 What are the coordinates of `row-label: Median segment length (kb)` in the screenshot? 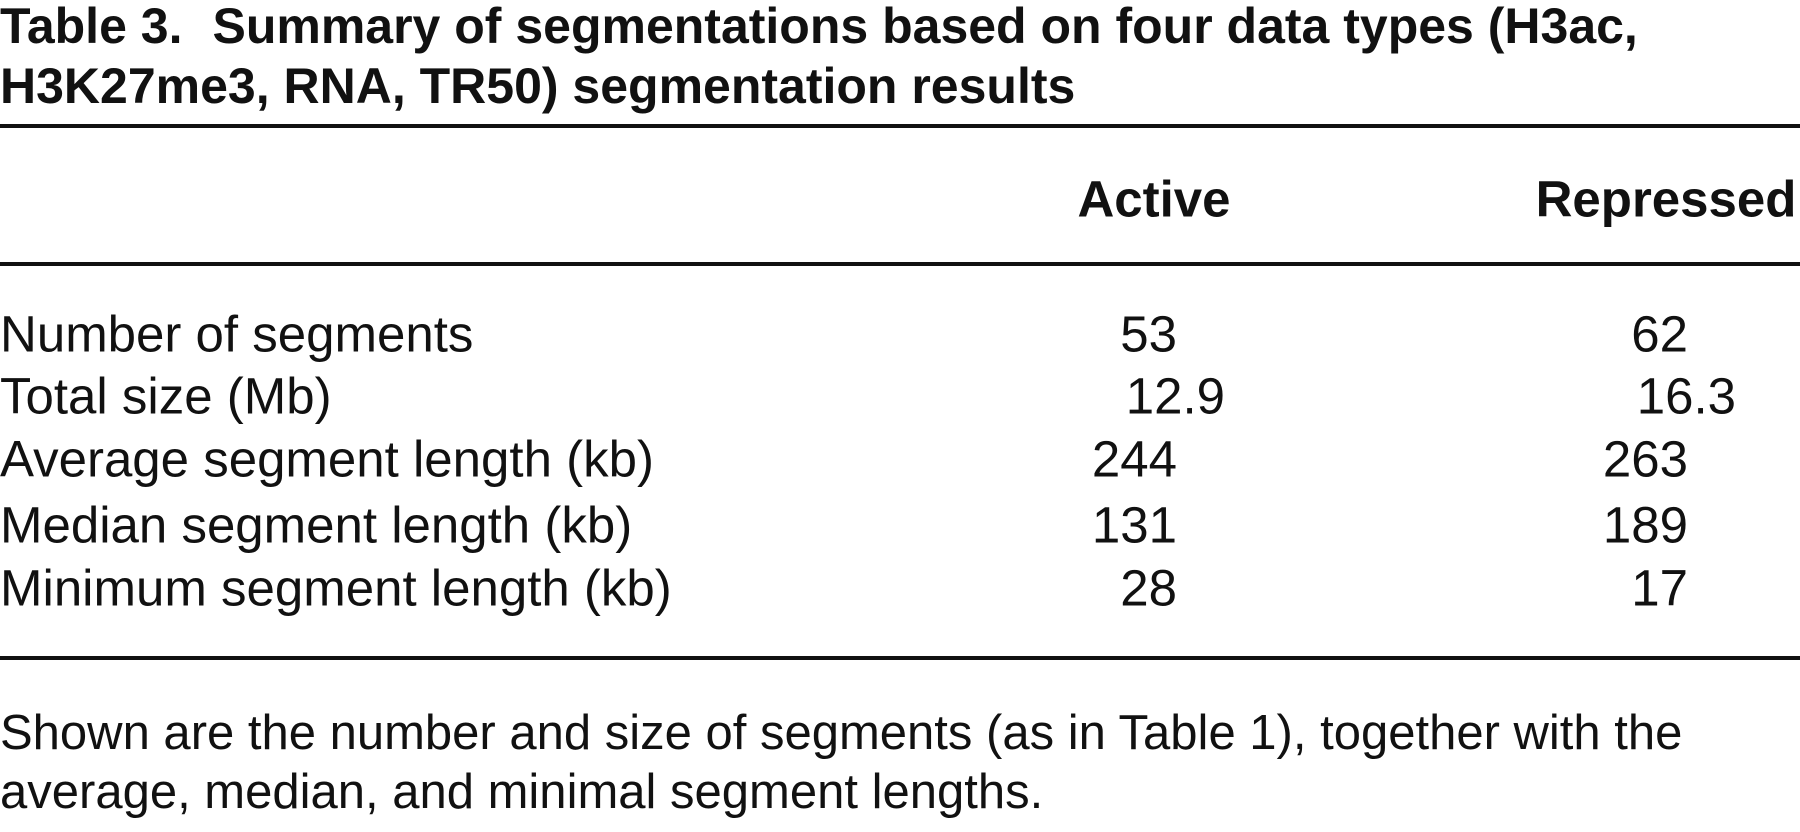 It's located at (316, 525).